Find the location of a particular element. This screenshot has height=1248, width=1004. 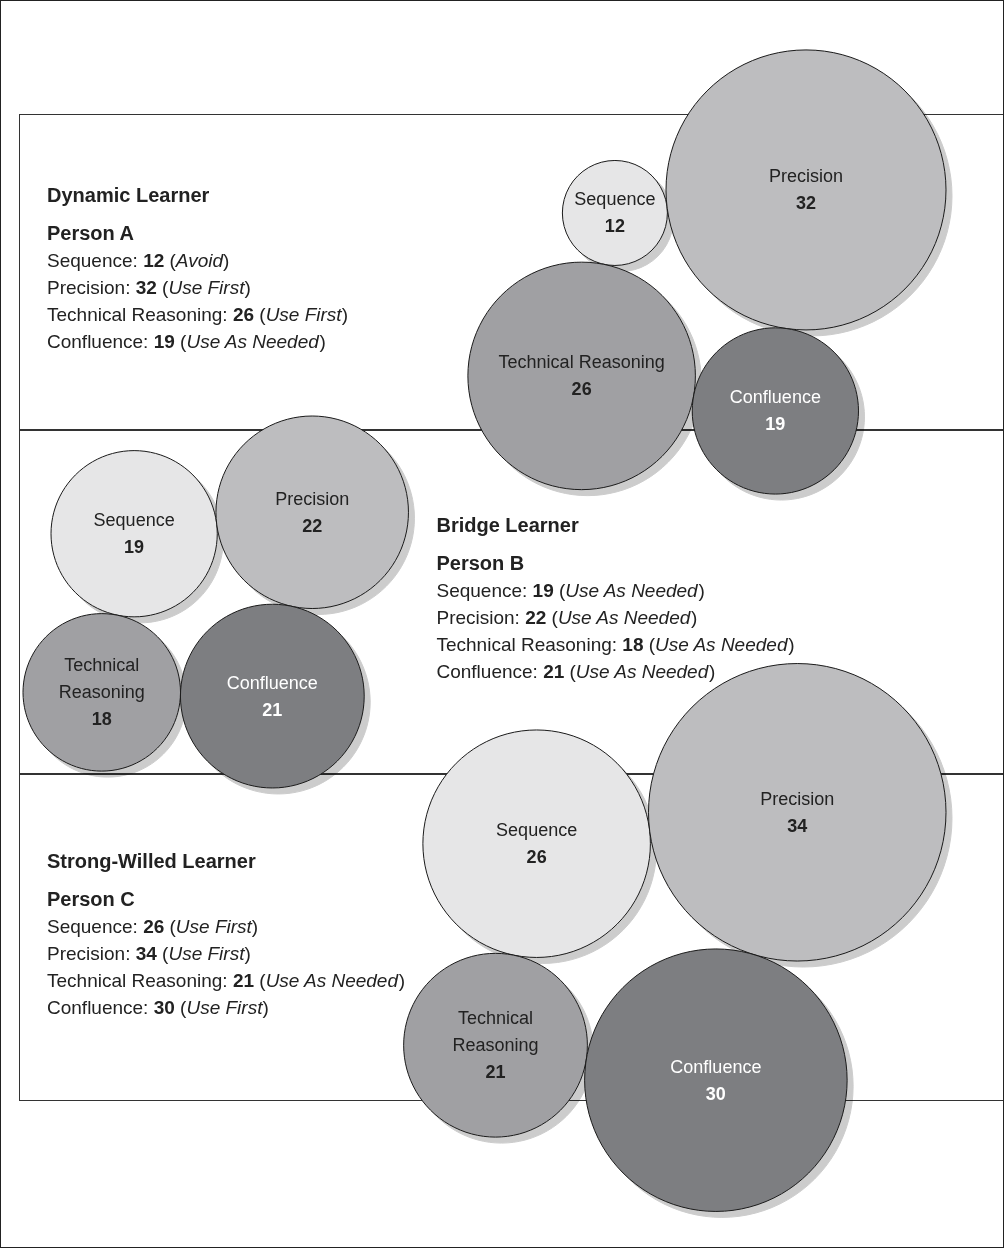

text: Technical Reasoning: 21 (Use As Needed) is located at coordinates (226, 980).